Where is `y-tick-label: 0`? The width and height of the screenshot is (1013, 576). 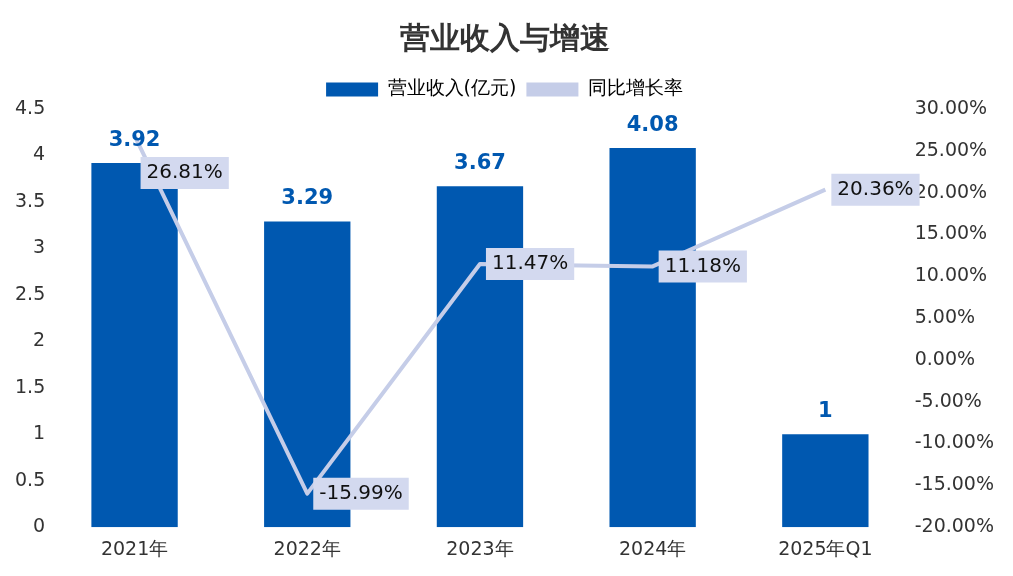 y-tick-label: 0 is located at coordinates (39, 525).